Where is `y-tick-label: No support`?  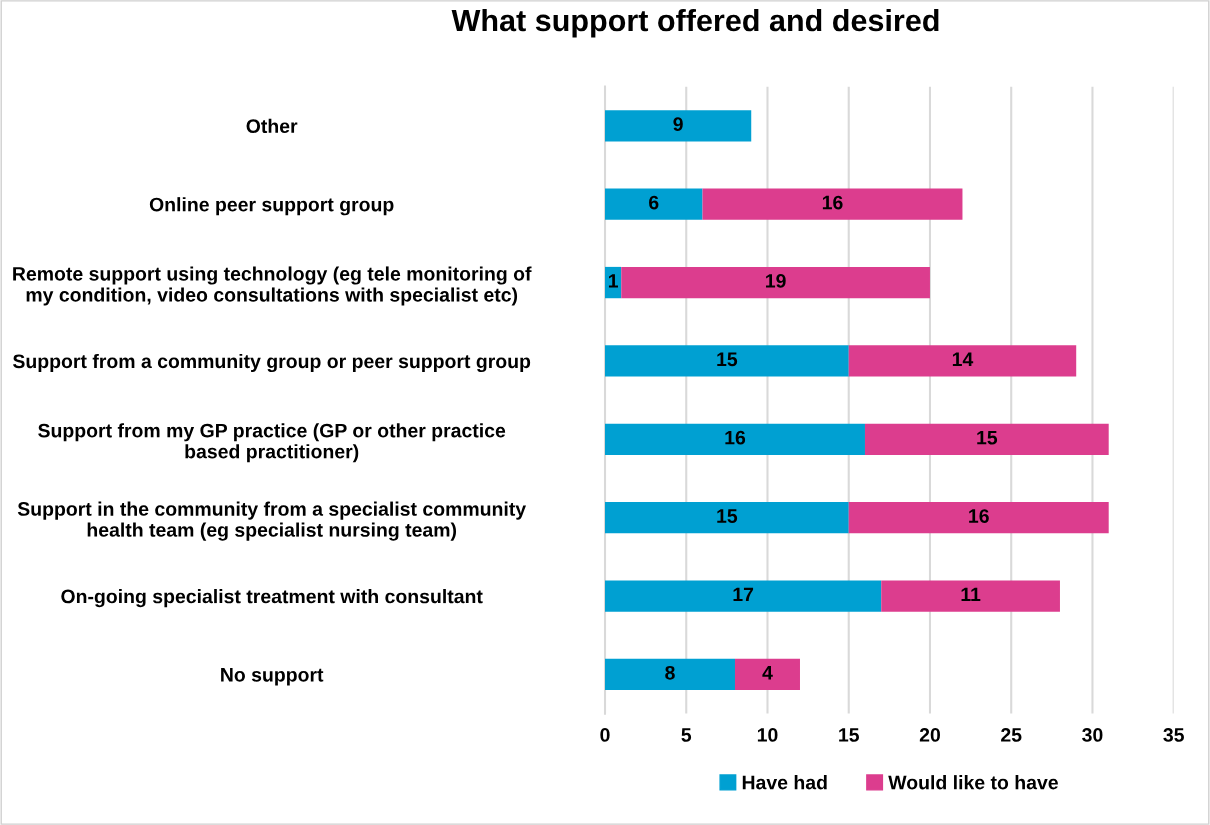 y-tick-label: No support is located at coordinates (272, 677).